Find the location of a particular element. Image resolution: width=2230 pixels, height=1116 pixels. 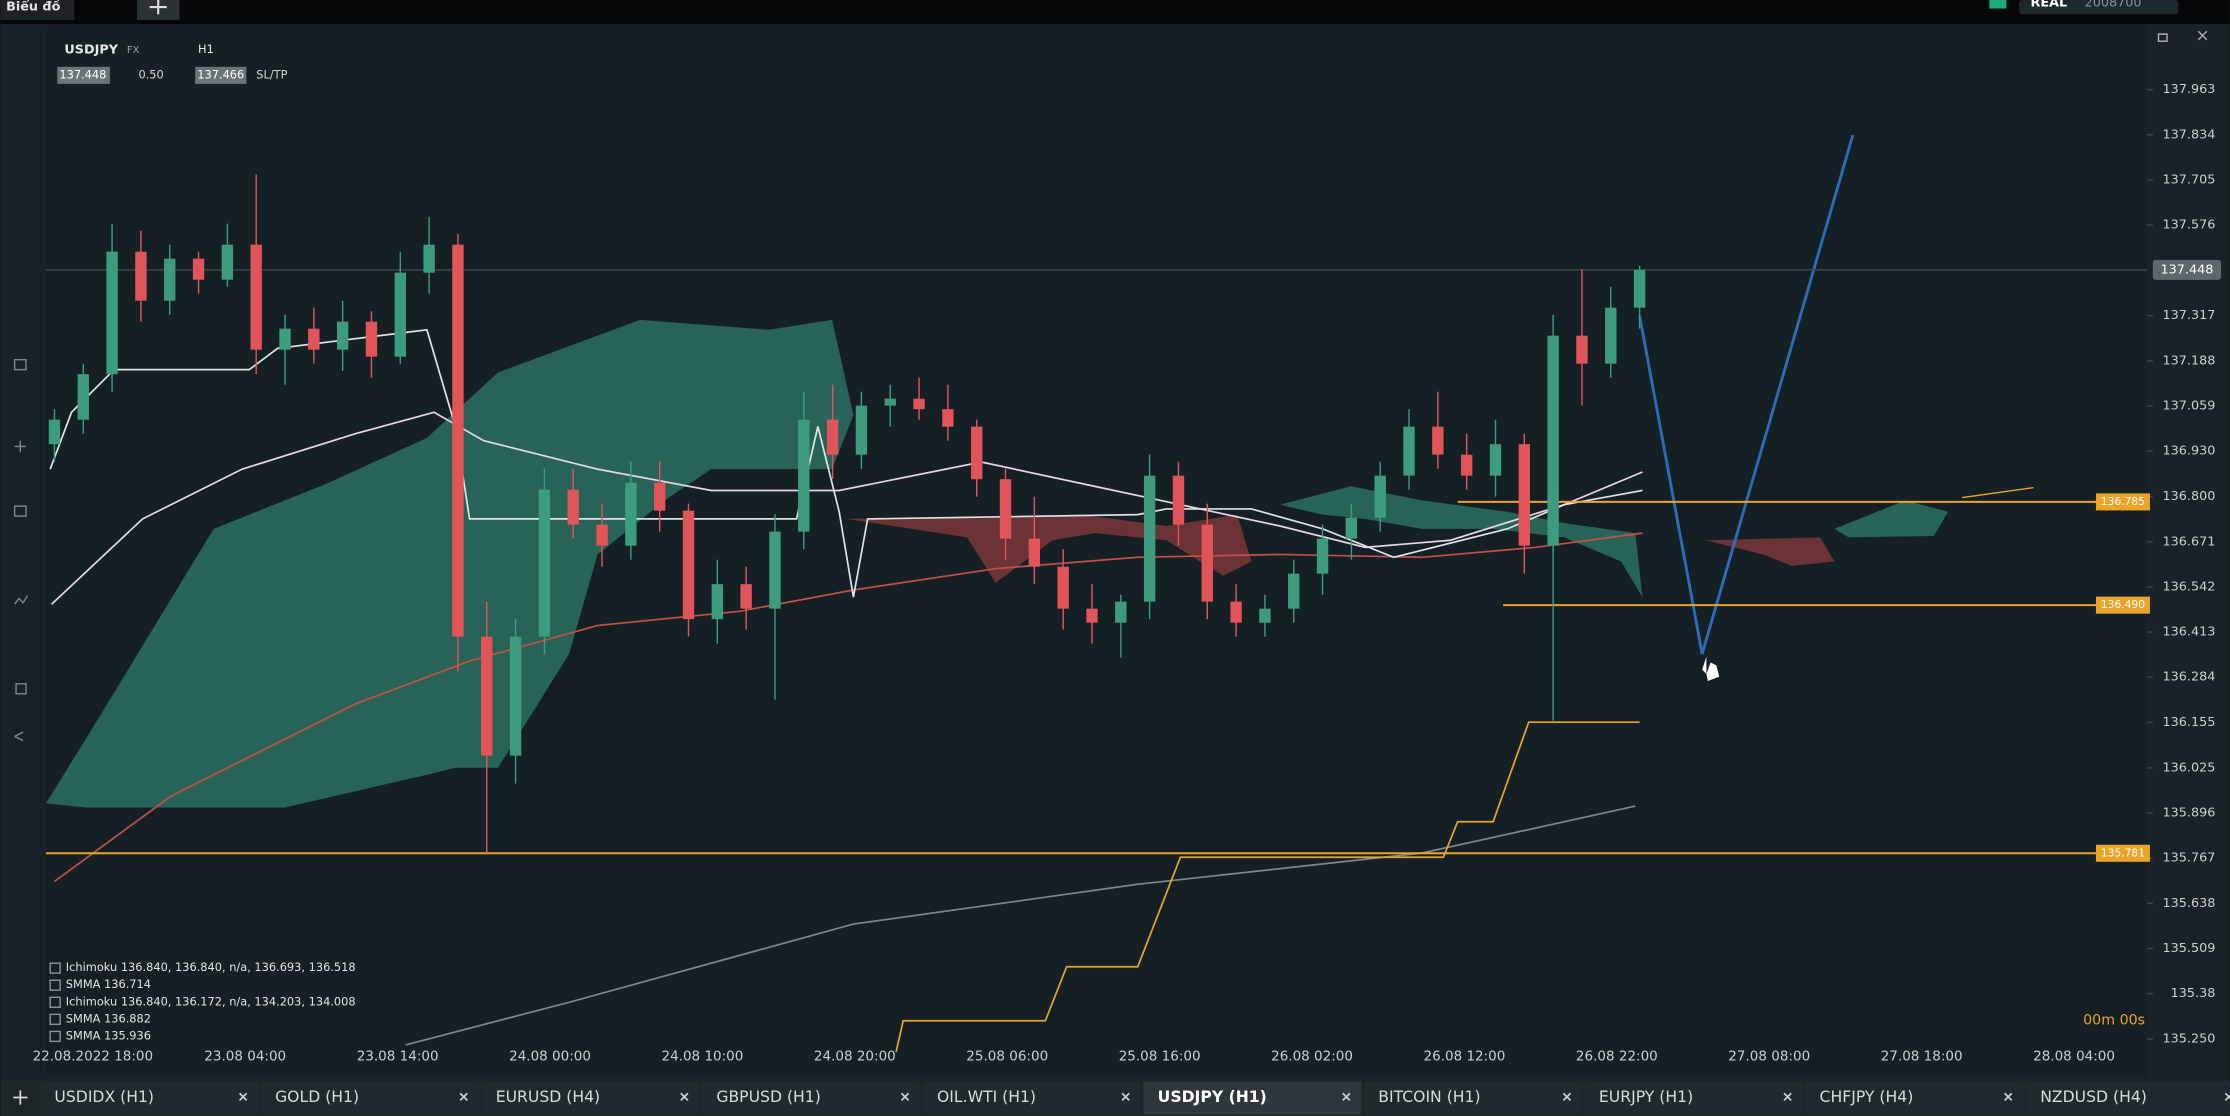

market: FX is located at coordinates (133, 50).